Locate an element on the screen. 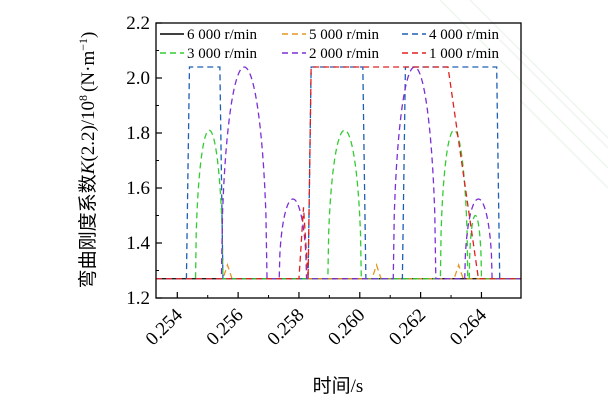  y-tick-label-2: 1.6 is located at coordinates (138, 188).